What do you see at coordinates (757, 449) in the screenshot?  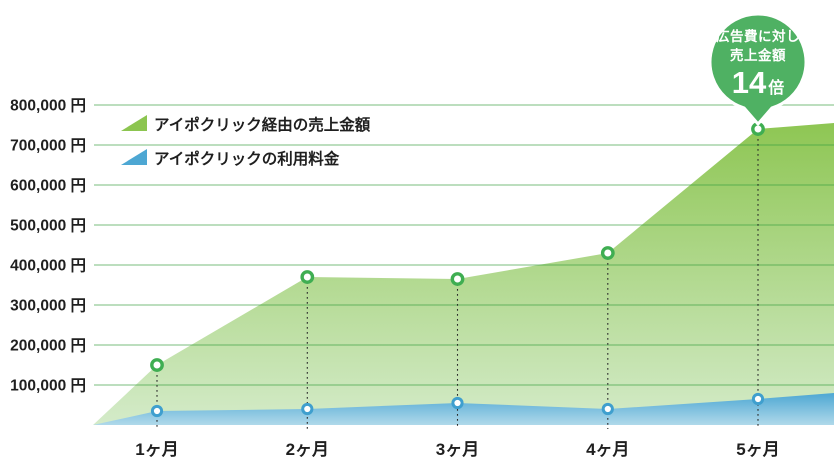 I see `x-tick-label: 5ヶ月` at bounding box center [757, 449].